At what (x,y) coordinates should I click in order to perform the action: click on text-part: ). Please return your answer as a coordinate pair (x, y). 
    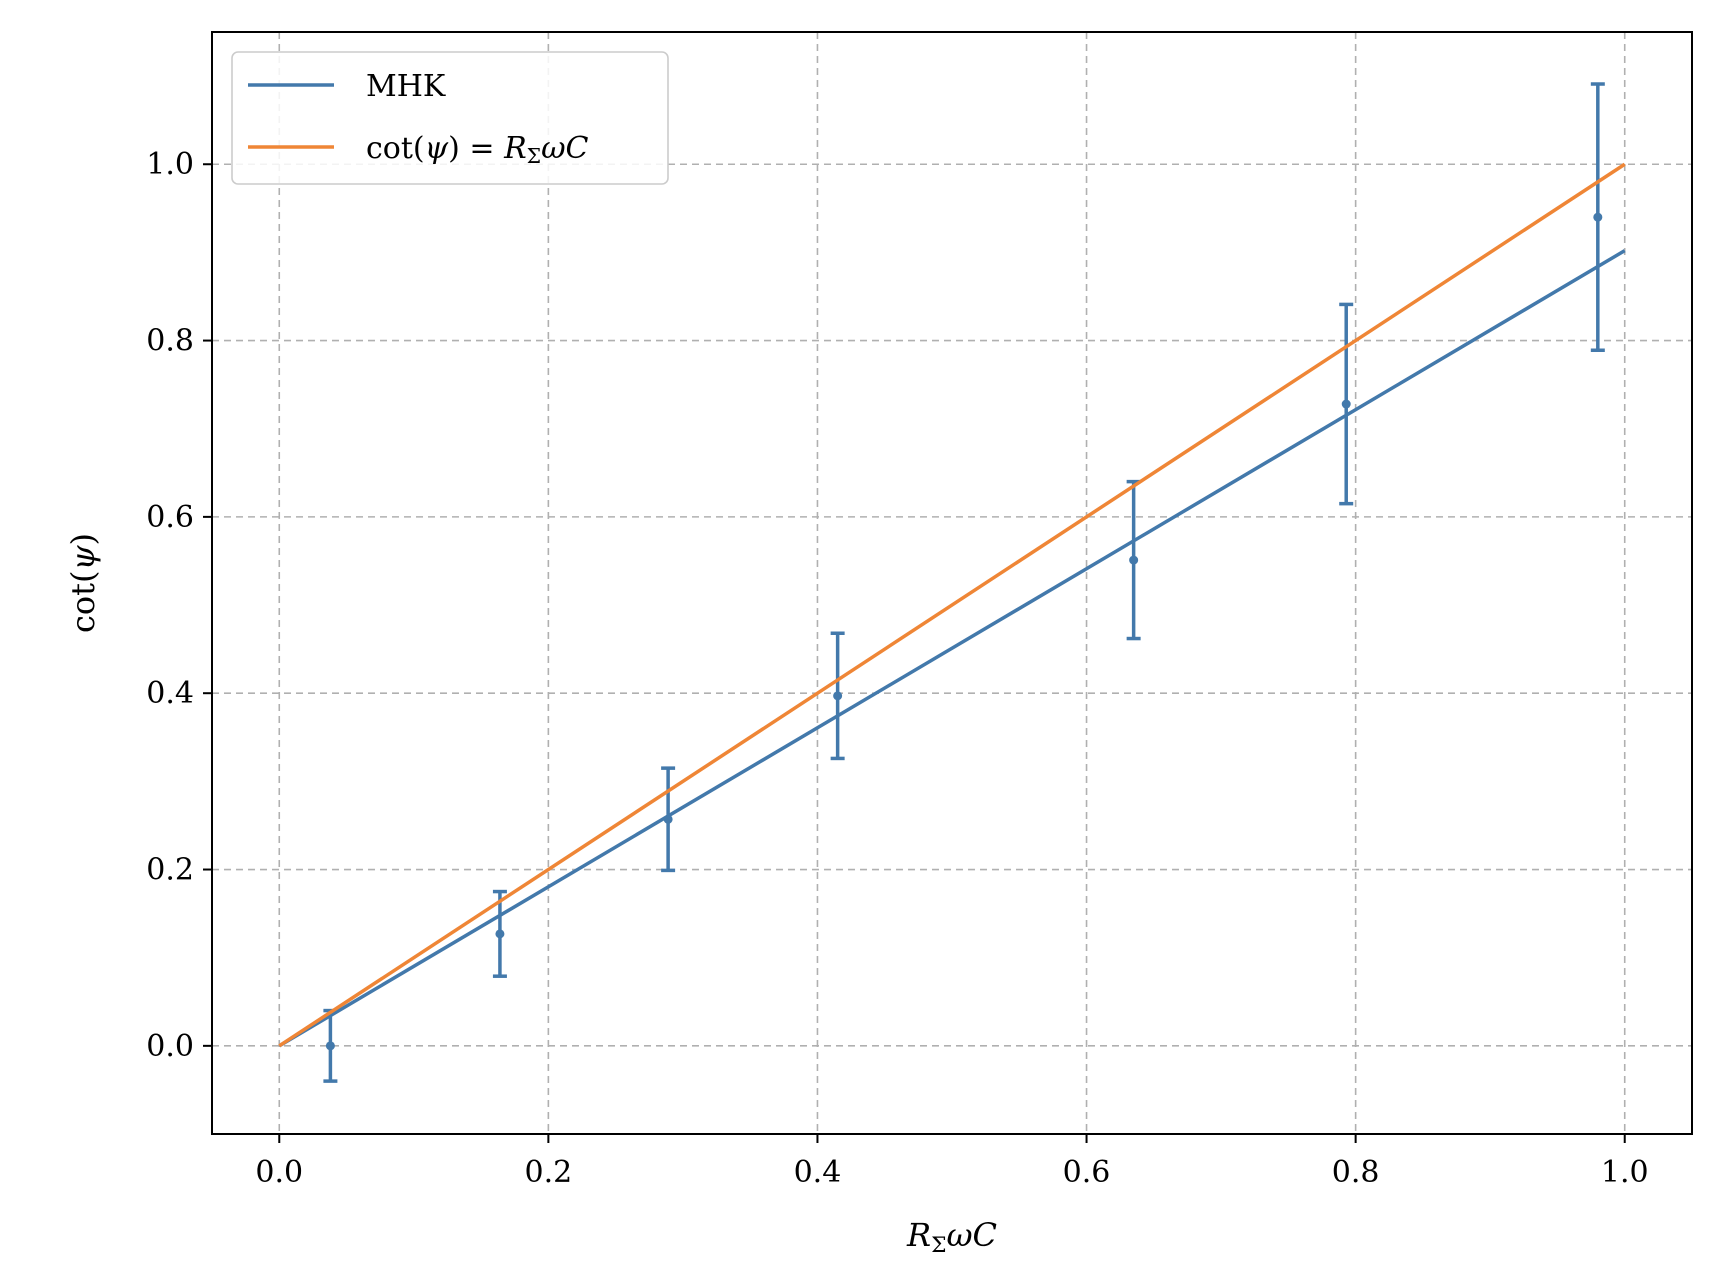
    Looking at the image, I should click on (83, 539).